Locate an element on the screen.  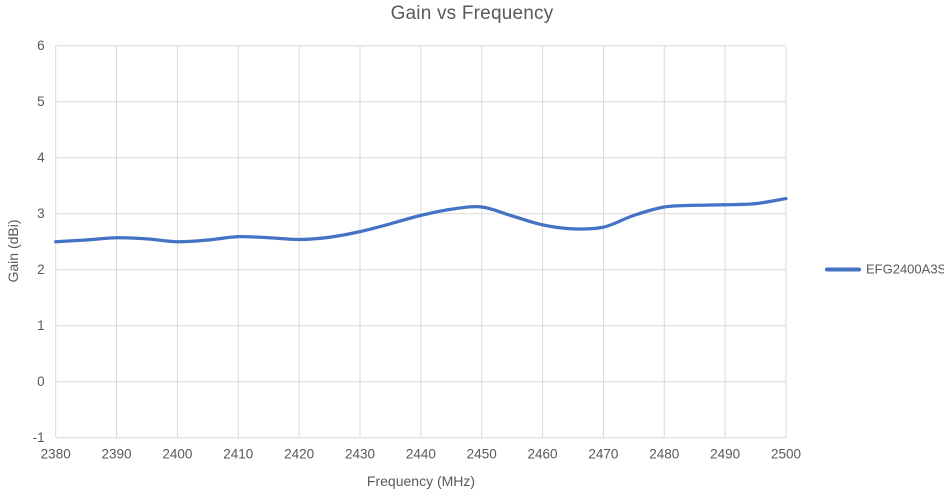
x-tick-label: 2390 is located at coordinates (117, 454).